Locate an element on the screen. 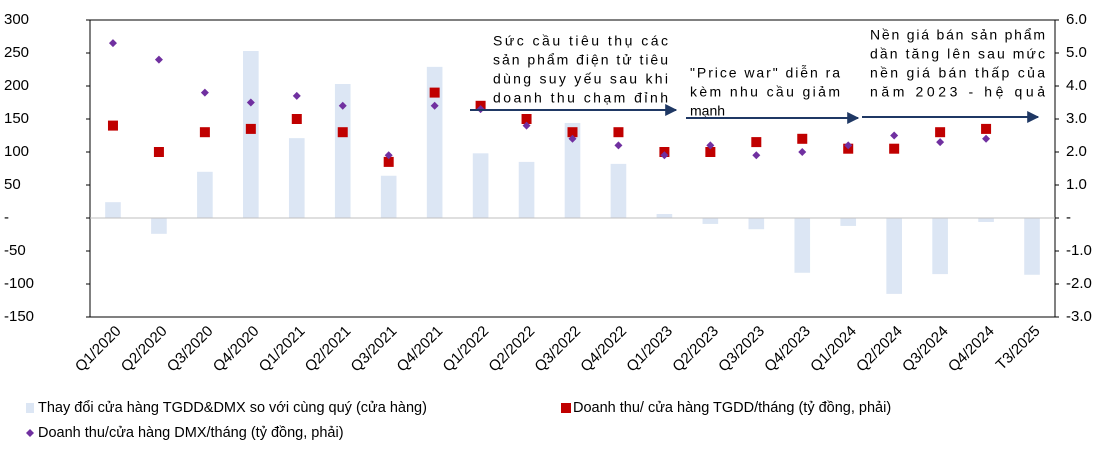 The width and height of the screenshot is (1113, 465). annotation-text: nền giá bán thấp của is located at coordinates (957, 73).